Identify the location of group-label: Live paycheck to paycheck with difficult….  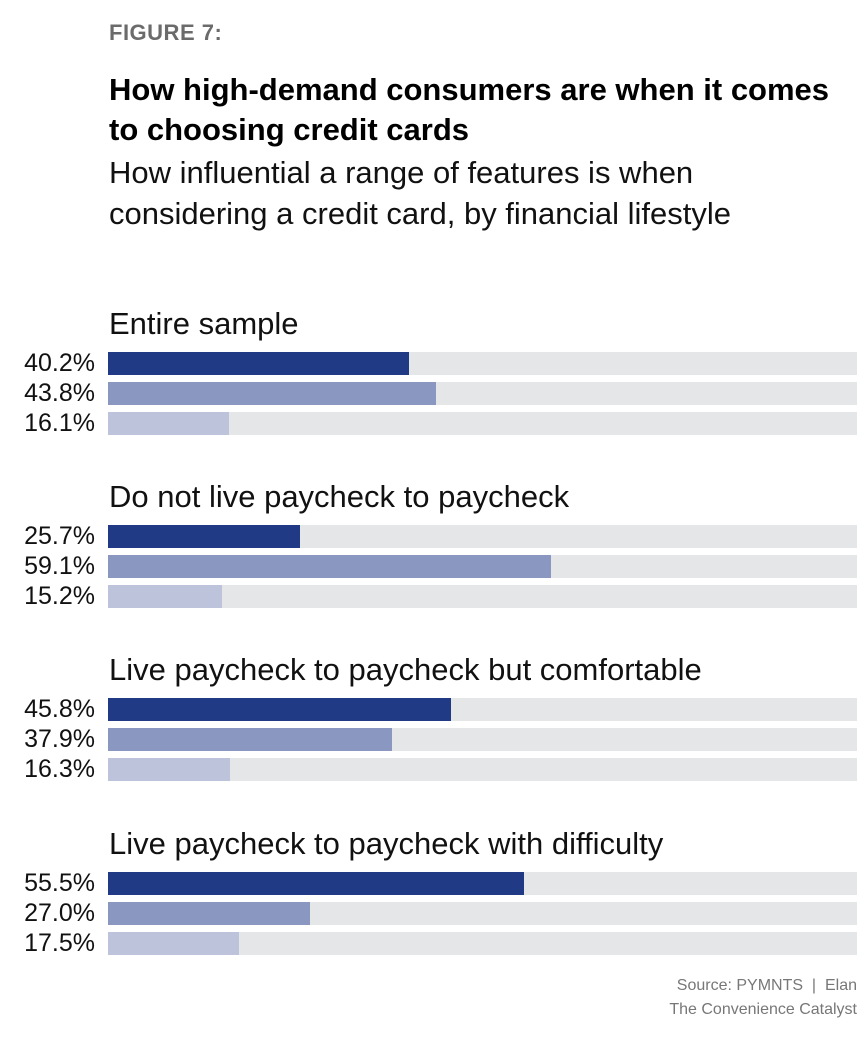
(386, 843).